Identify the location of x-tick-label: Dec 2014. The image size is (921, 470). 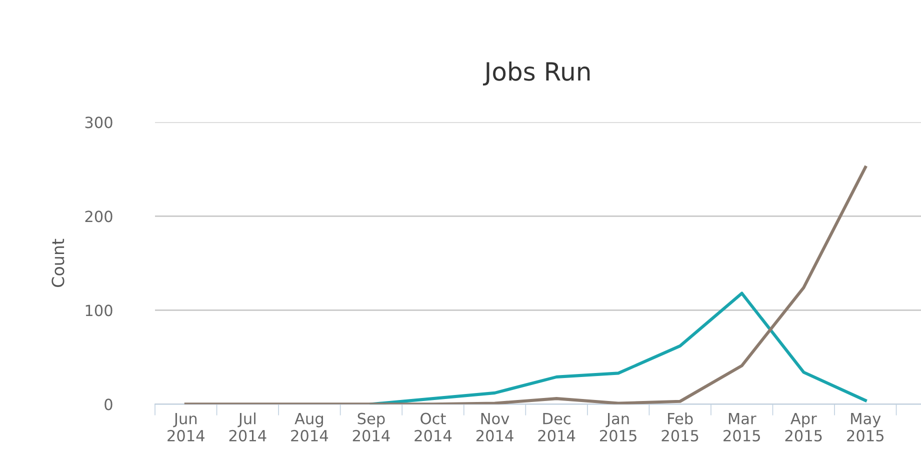
(557, 427).